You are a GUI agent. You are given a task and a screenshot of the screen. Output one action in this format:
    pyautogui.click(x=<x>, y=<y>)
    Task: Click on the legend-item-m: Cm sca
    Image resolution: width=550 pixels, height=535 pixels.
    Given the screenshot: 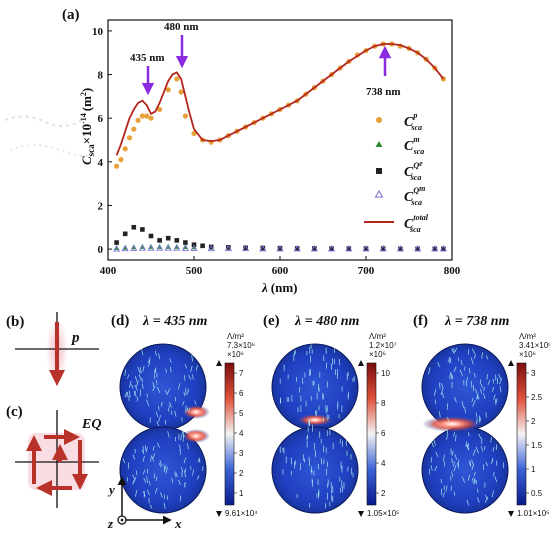 What is the action you would take?
    pyautogui.click(x=399, y=145)
    